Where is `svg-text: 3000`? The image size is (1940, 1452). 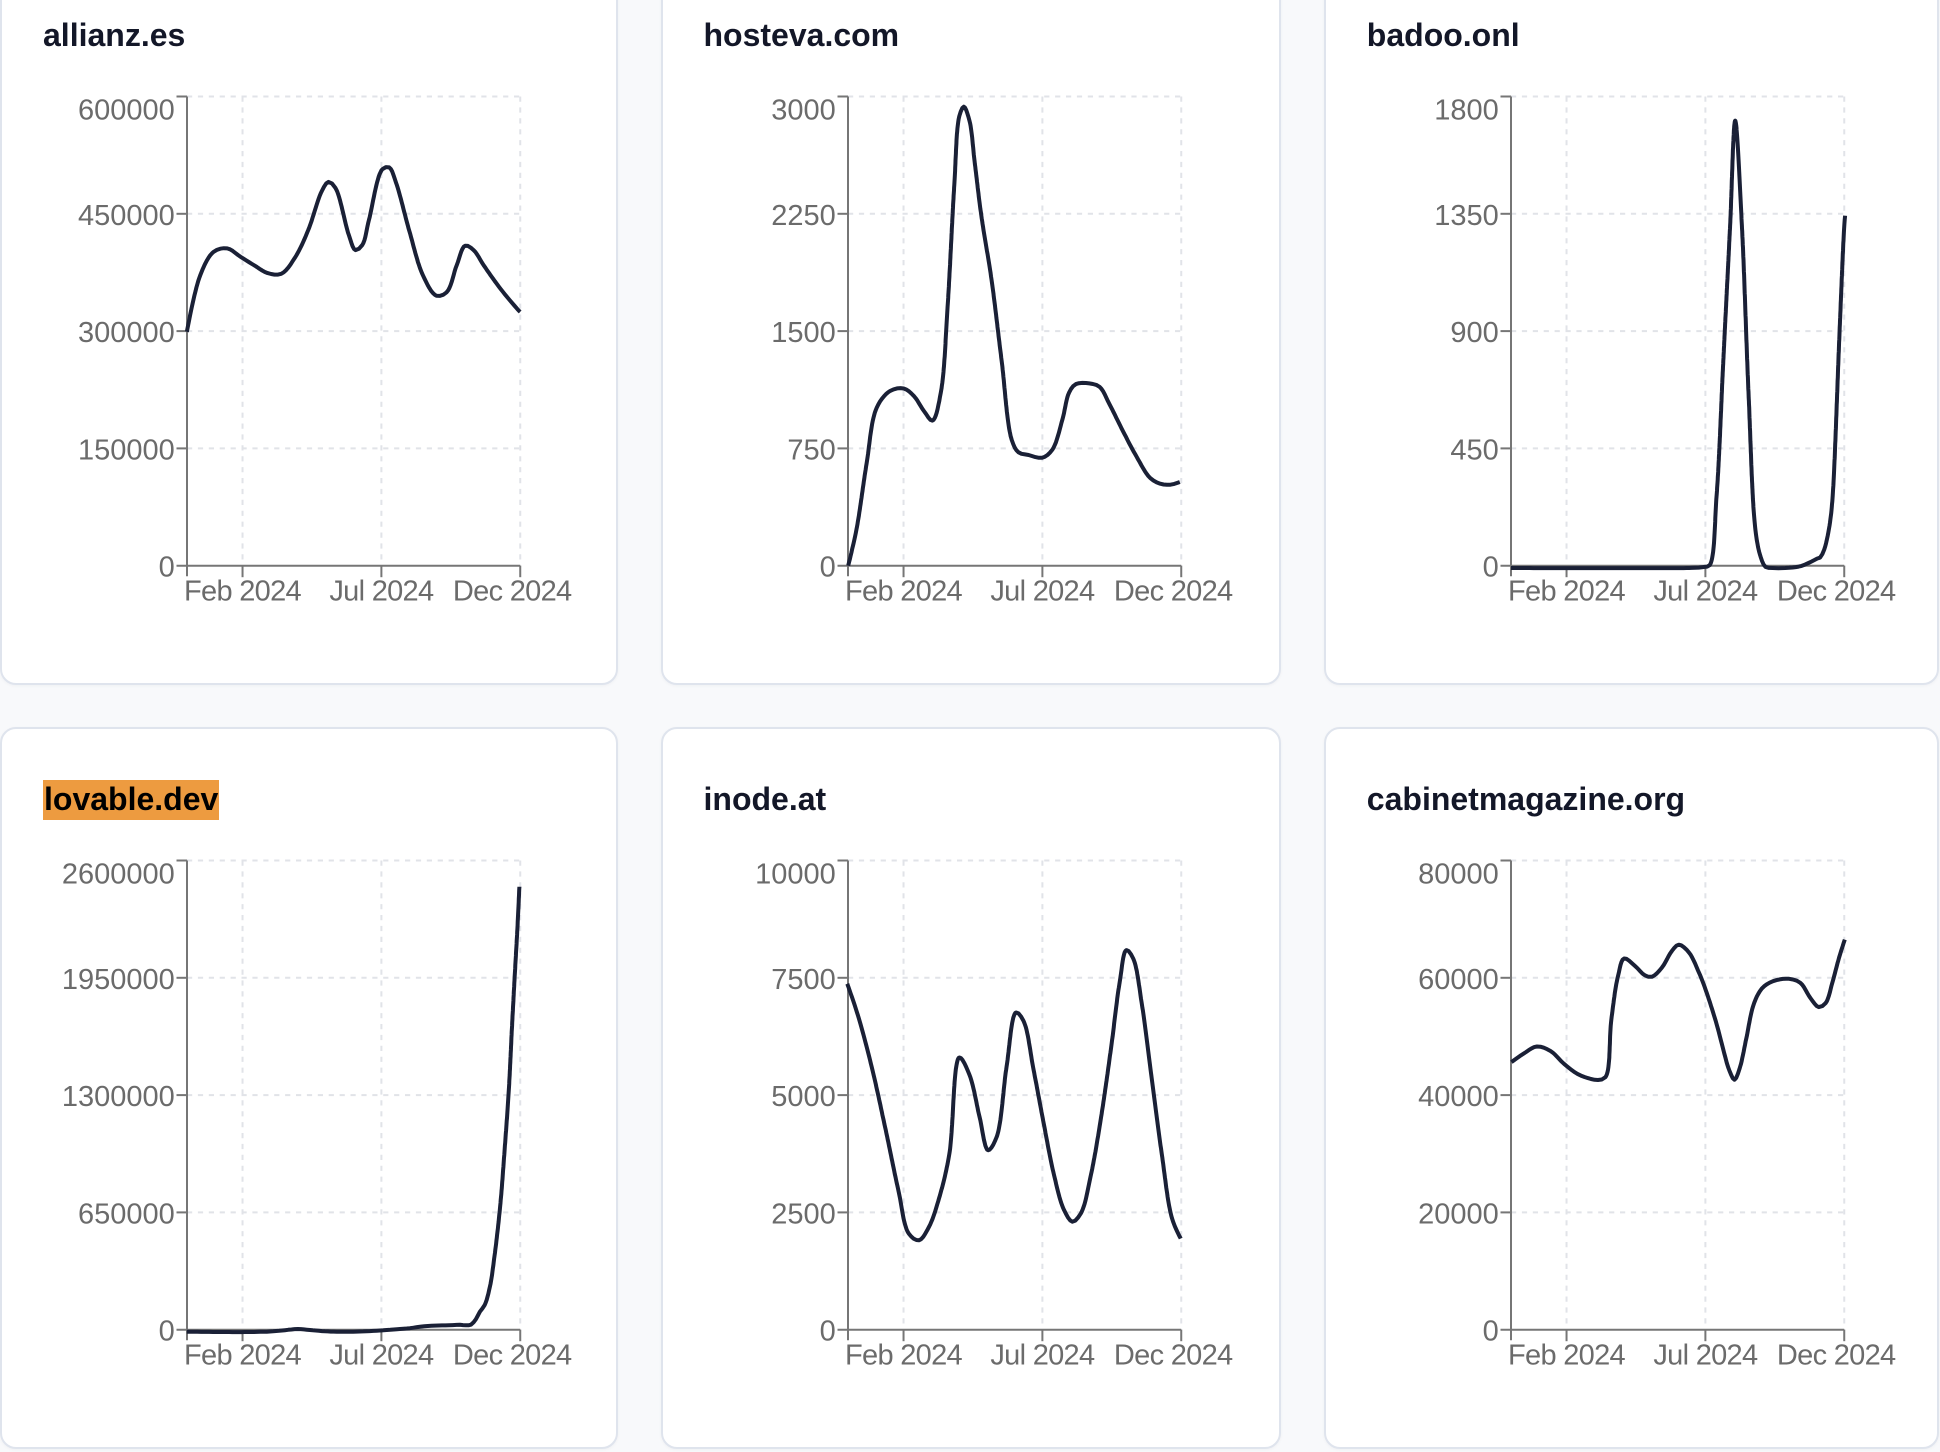
svg-text: 3000 is located at coordinates (803, 111).